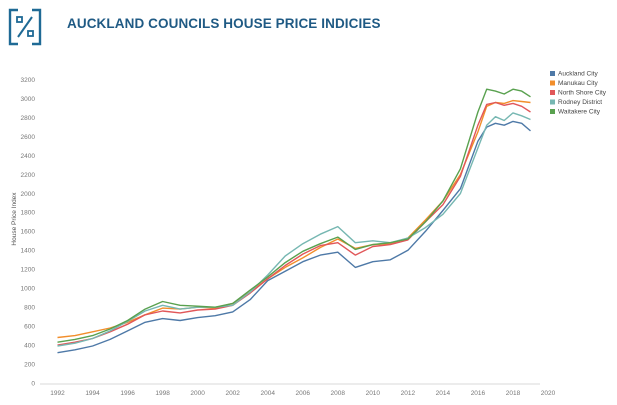  Describe the element at coordinates (578, 83) in the screenshot. I see `legend-label: Manukau City` at that location.